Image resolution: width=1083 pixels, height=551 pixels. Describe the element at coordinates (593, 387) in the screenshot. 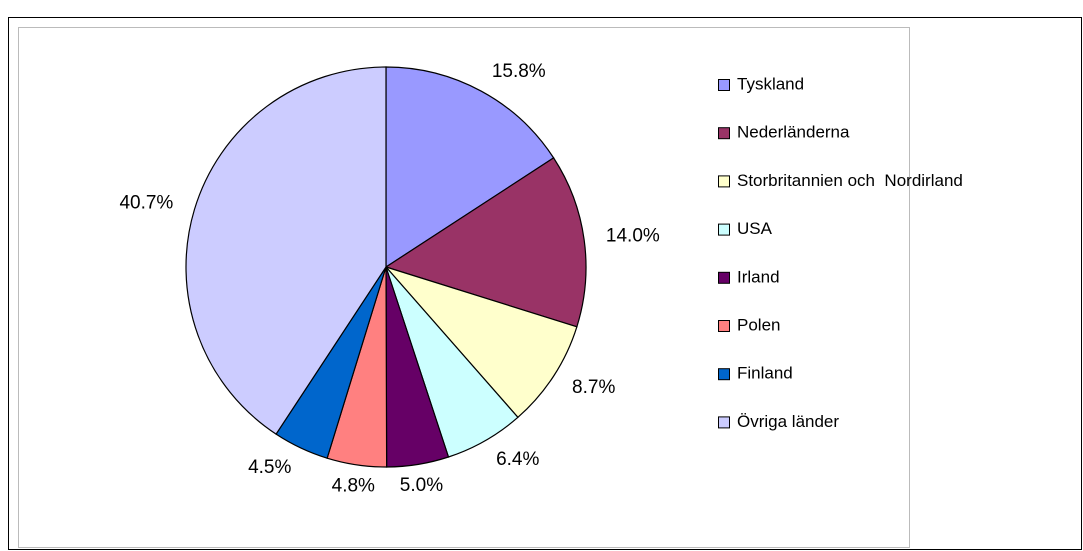

I see `data-label: 8.7%` at that location.